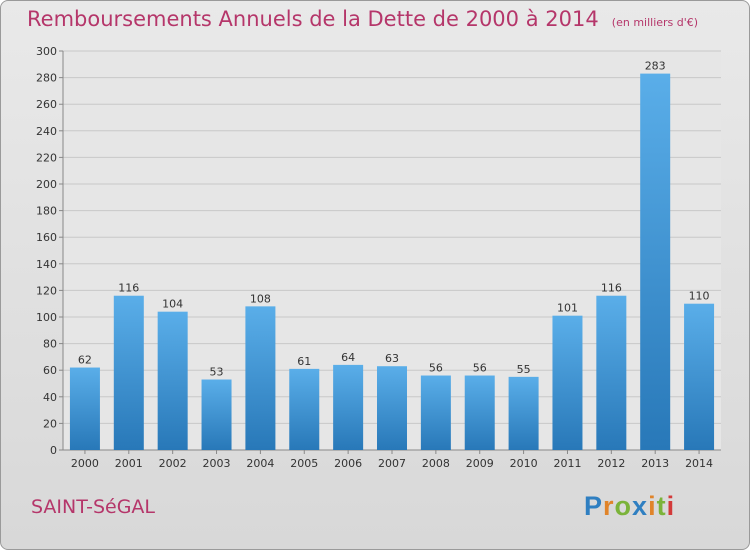  What do you see at coordinates (655, 66) in the screenshot?
I see `bar-value-label: 283` at bounding box center [655, 66].